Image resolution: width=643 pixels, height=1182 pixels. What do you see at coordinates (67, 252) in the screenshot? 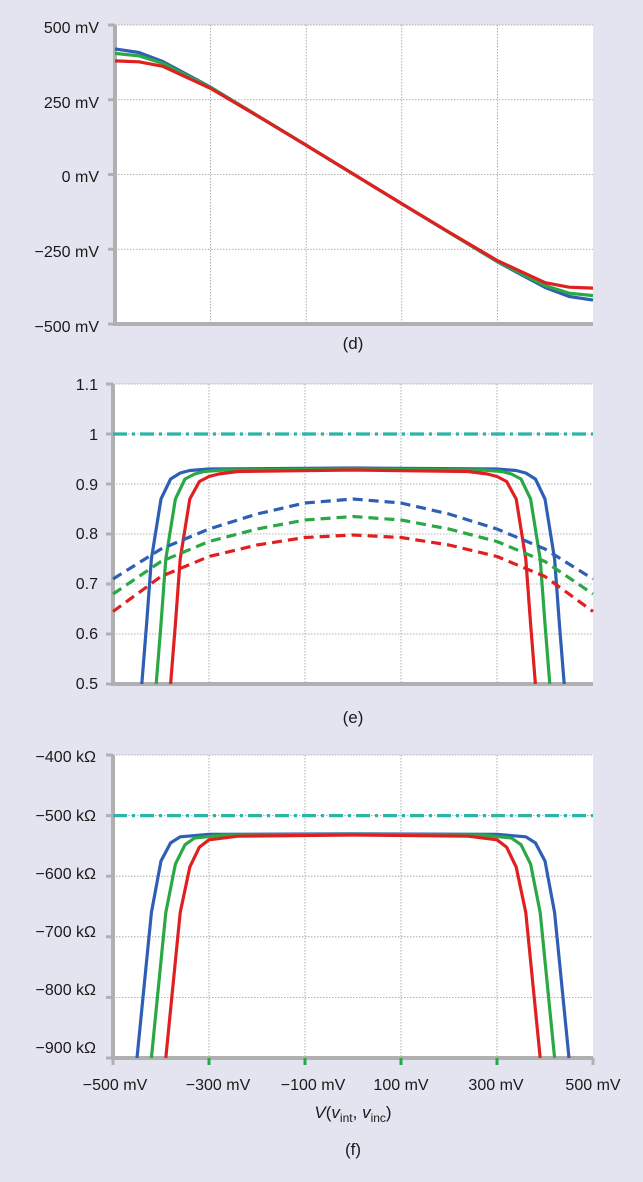
I see `panel-d-ytick-label: −250 mV` at bounding box center [67, 252].